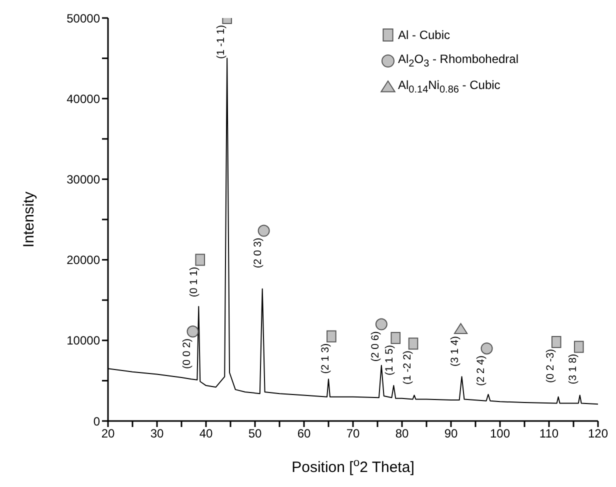  I want to click on annotation: (0 0 2), so click(186, 353).